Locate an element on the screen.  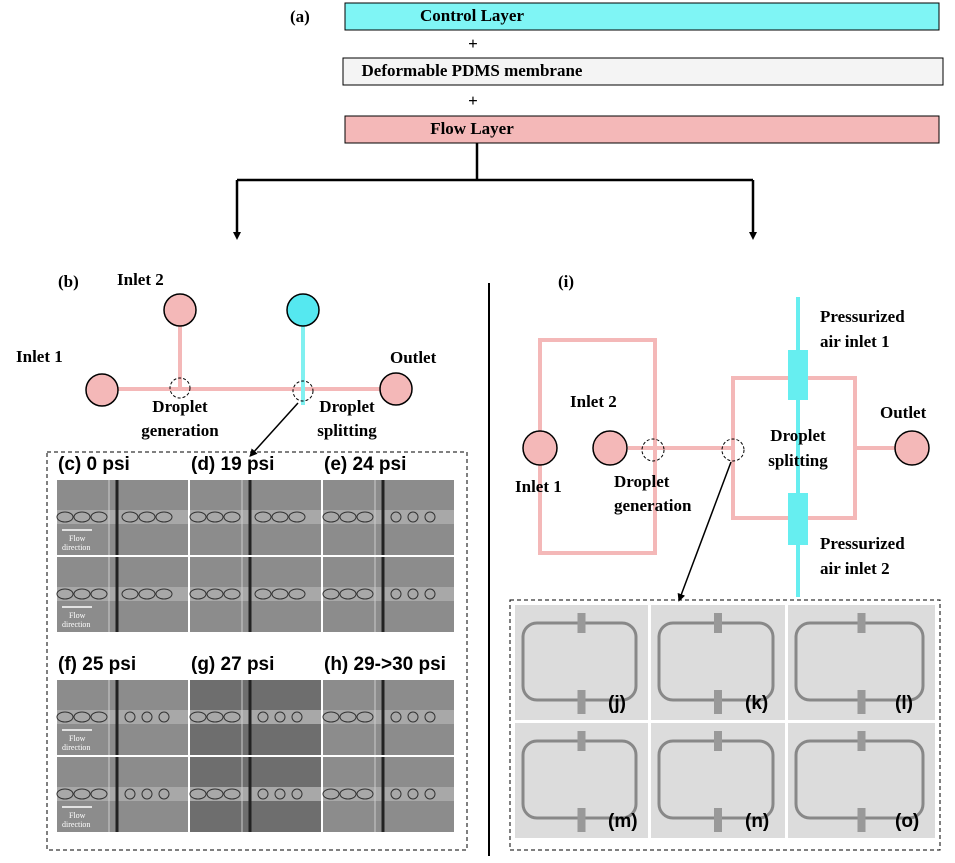
plus: + is located at coordinates (473, 100).